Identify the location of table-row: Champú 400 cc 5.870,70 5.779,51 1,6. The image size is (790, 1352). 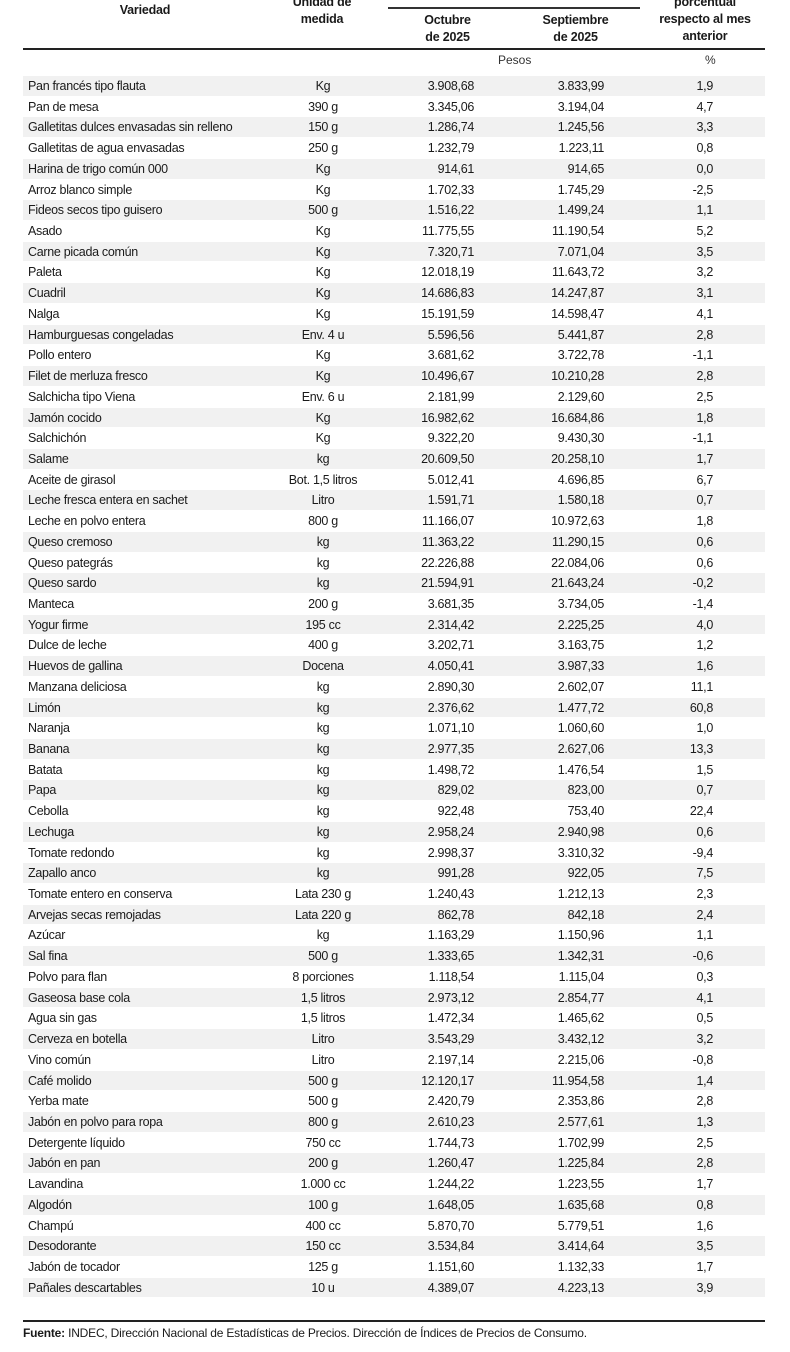
(394, 1226).